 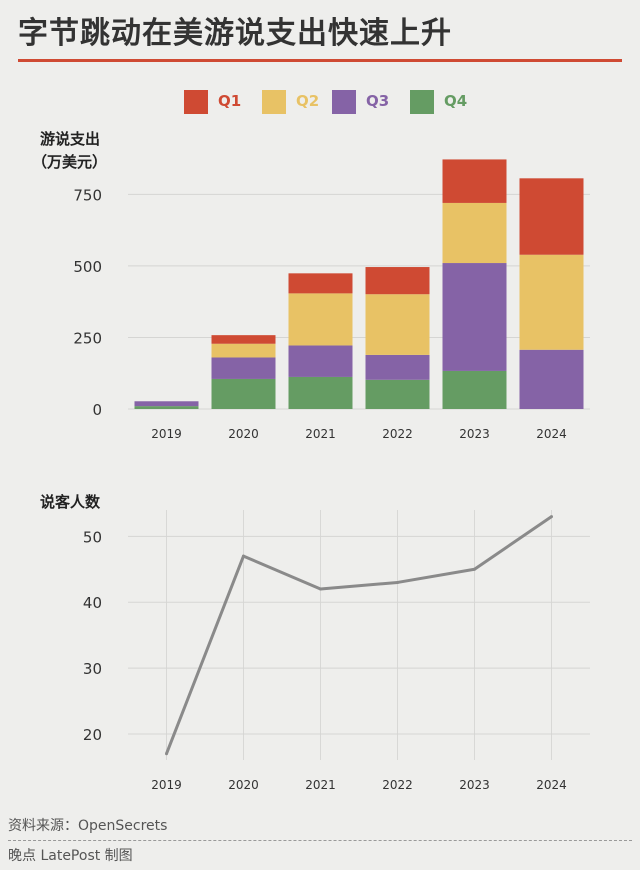 I want to click on line-x-tick-label: 2023, so click(x=474, y=785).